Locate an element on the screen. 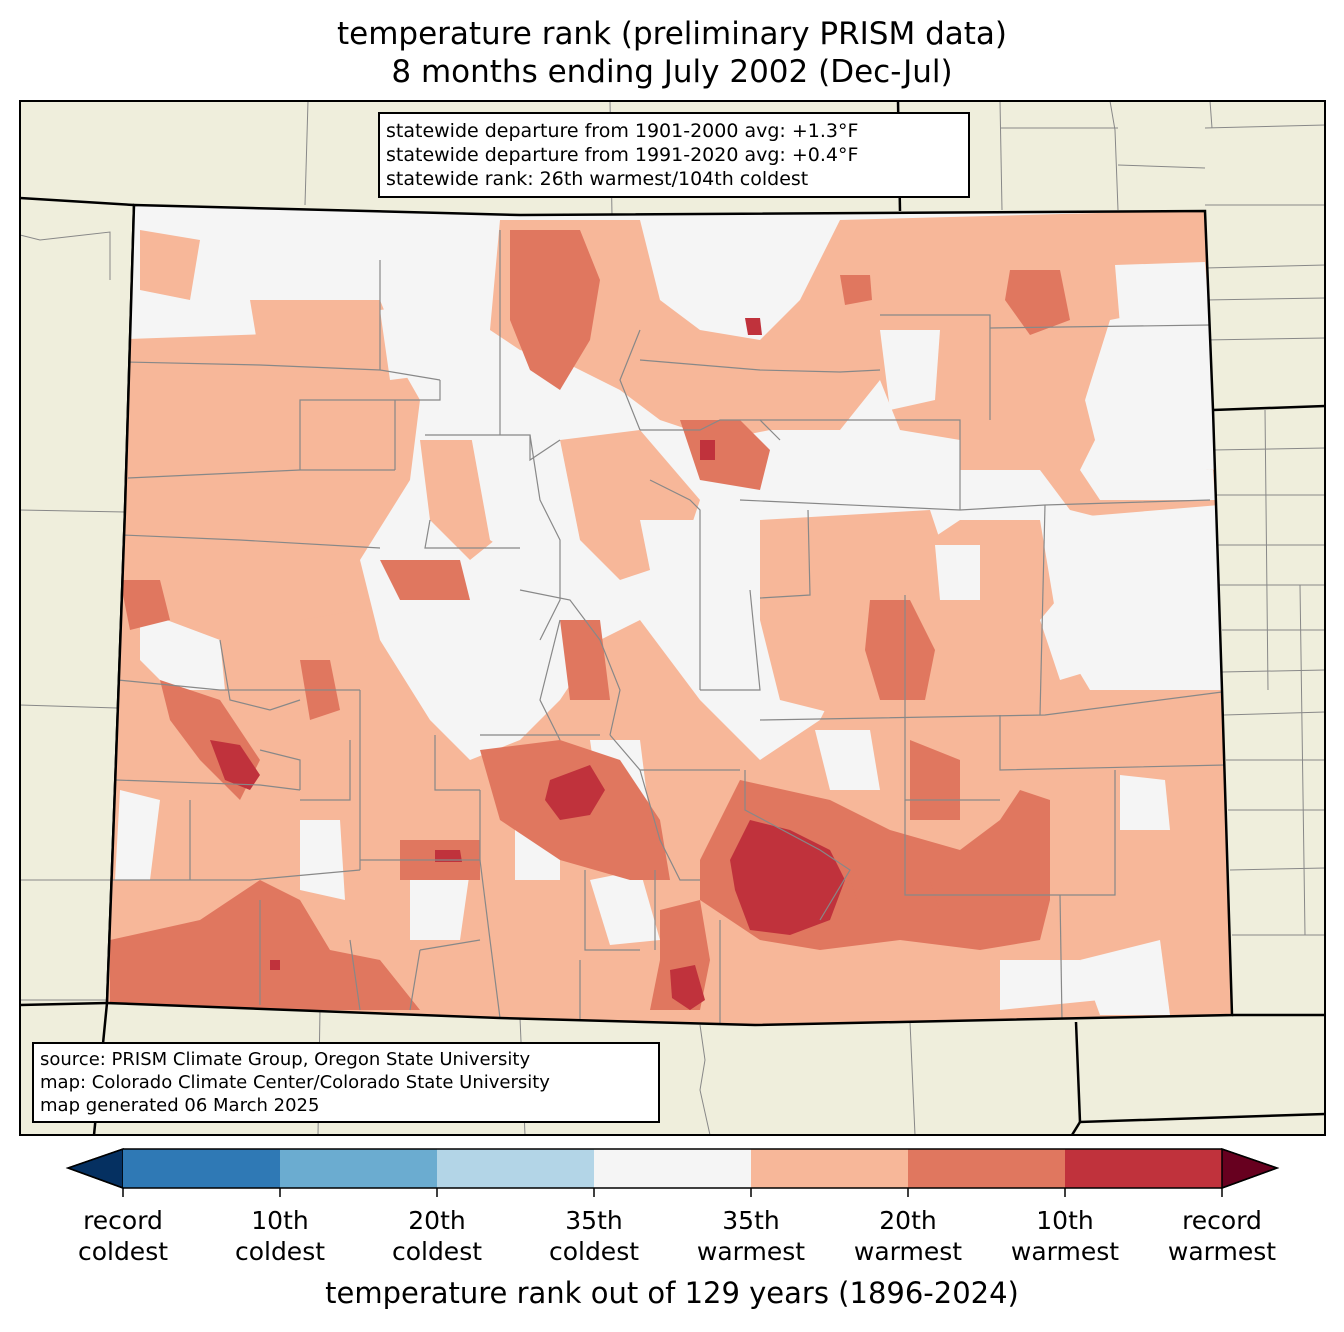 The height and width of the screenshot is (1332, 1344). map-title-line-2: 8 months ending July 2002 (Dec-Jul) is located at coordinates (672, 72).